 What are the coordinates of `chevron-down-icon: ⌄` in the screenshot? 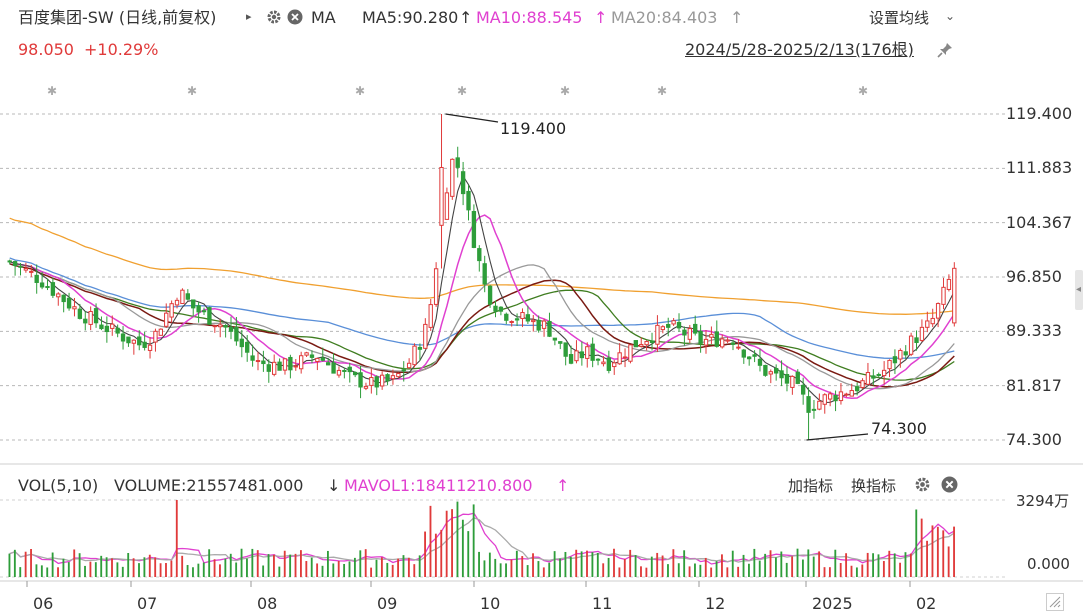 It's located at (950, 16).